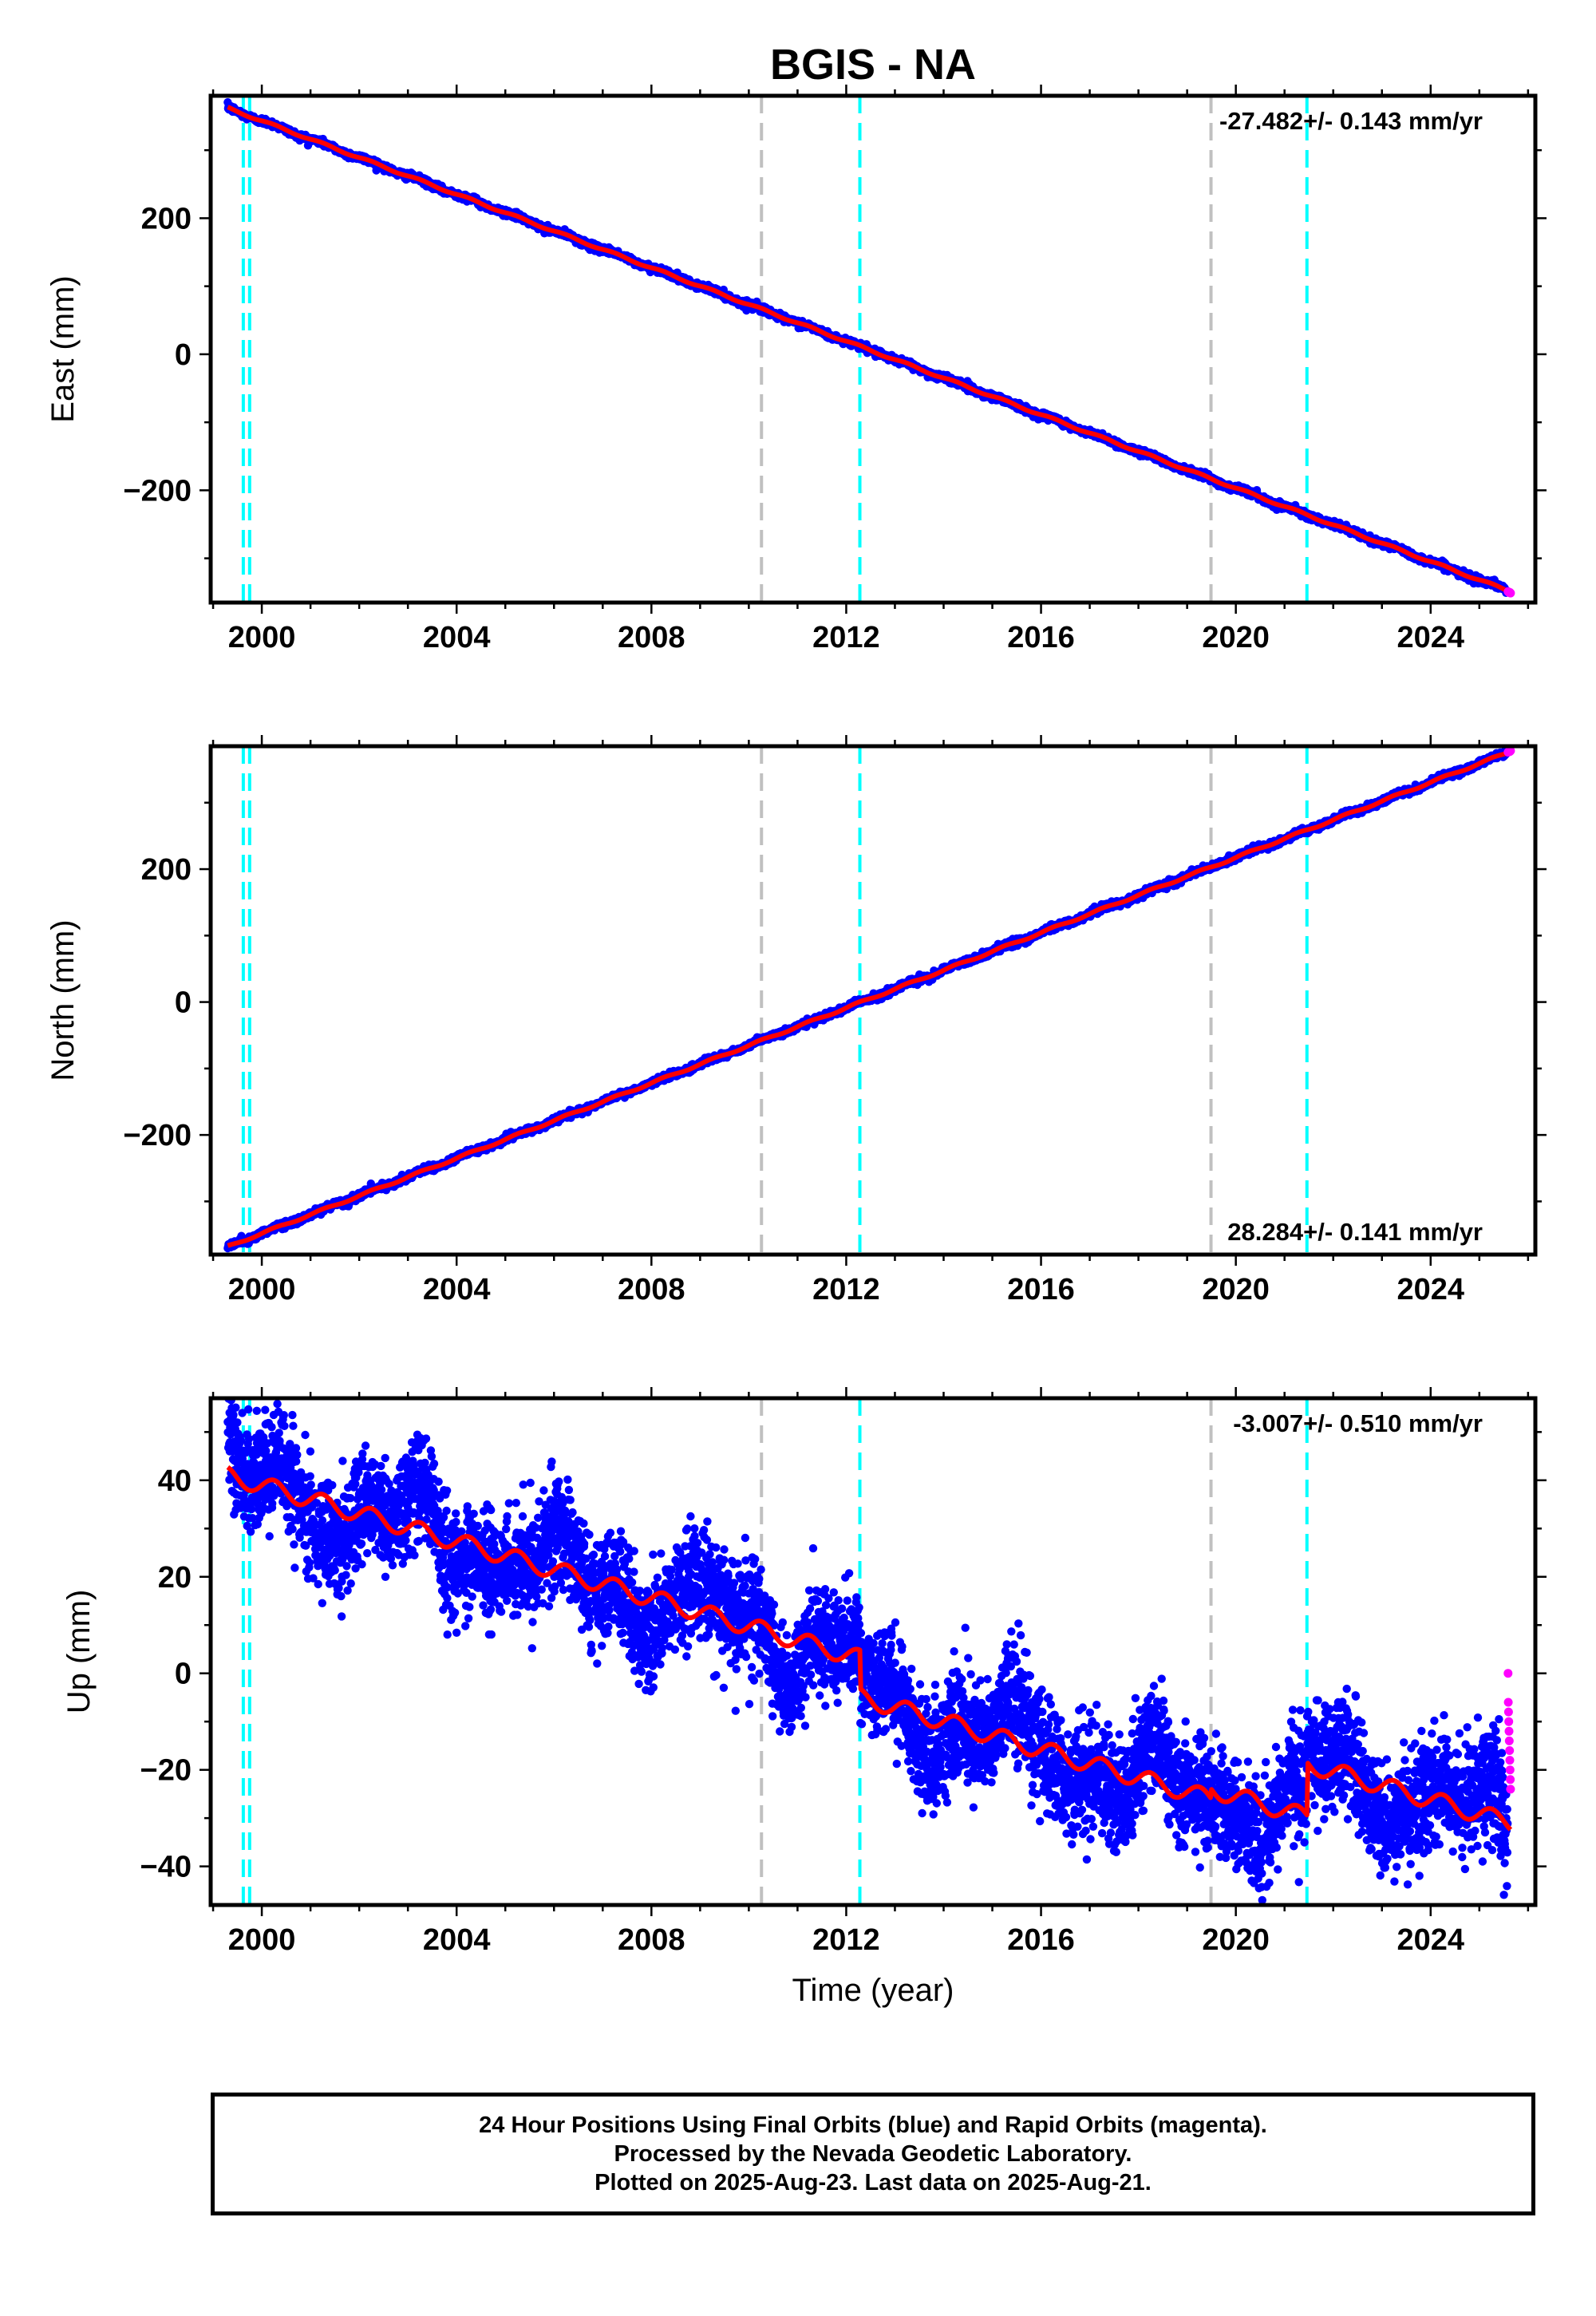 Image resolution: width=1596 pixels, height=2316 pixels. I want to click on rapid-orbit-point, so click(1510, 593).